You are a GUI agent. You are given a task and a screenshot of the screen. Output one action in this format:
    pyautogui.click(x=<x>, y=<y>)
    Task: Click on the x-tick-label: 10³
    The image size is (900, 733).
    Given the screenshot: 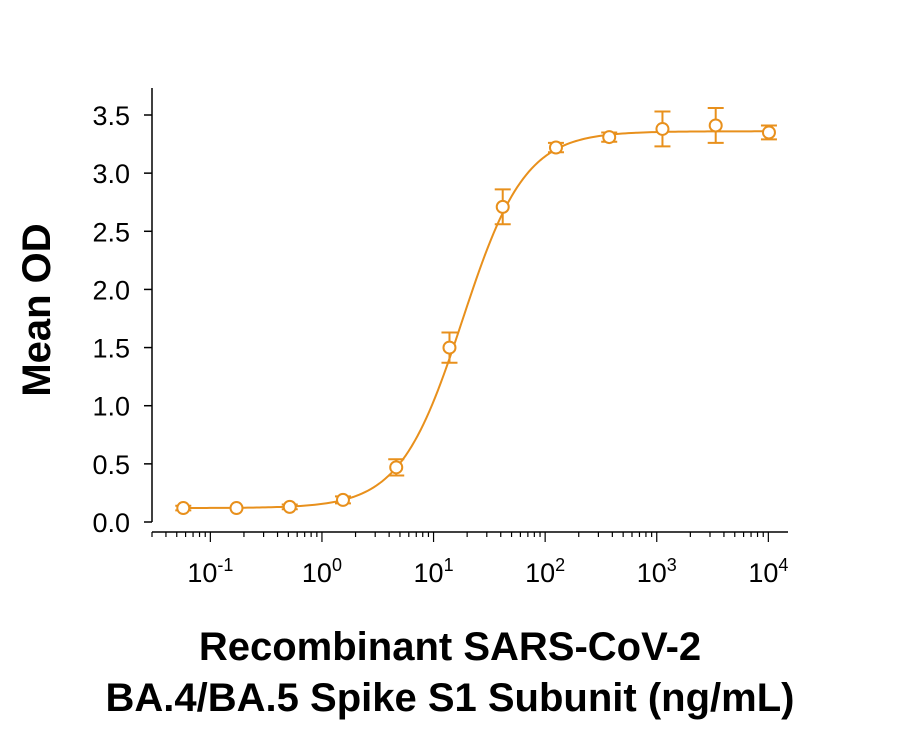 What is the action you would take?
    pyautogui.click(x=657, y=571)
    